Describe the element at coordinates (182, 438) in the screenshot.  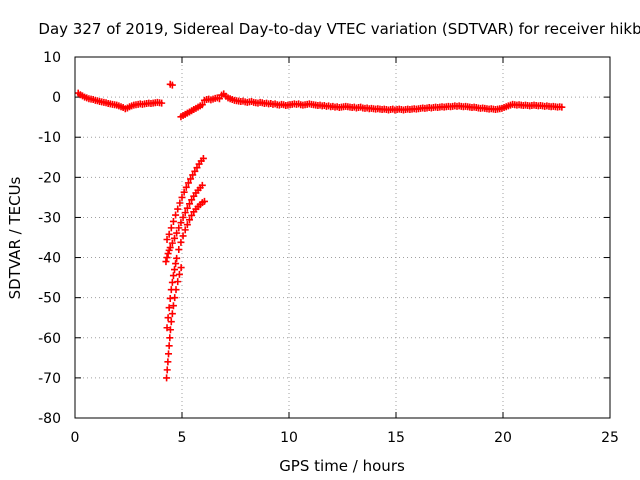
I see `x-tick-label: 5` at that location.